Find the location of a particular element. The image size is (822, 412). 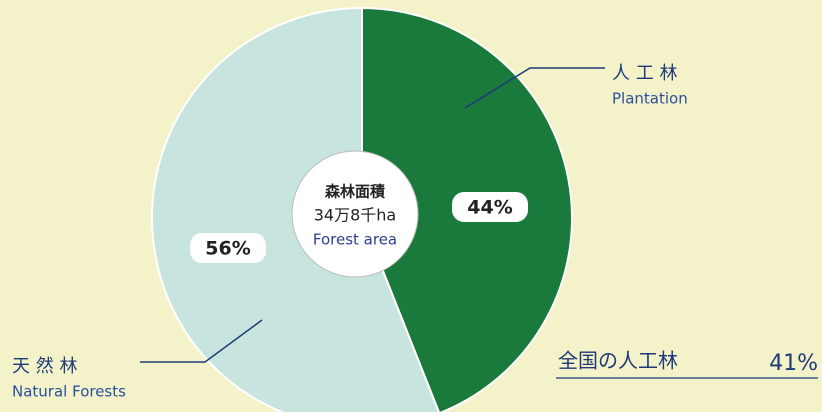

category-label-en: Natural Forests is located at coordinates (69, 392).